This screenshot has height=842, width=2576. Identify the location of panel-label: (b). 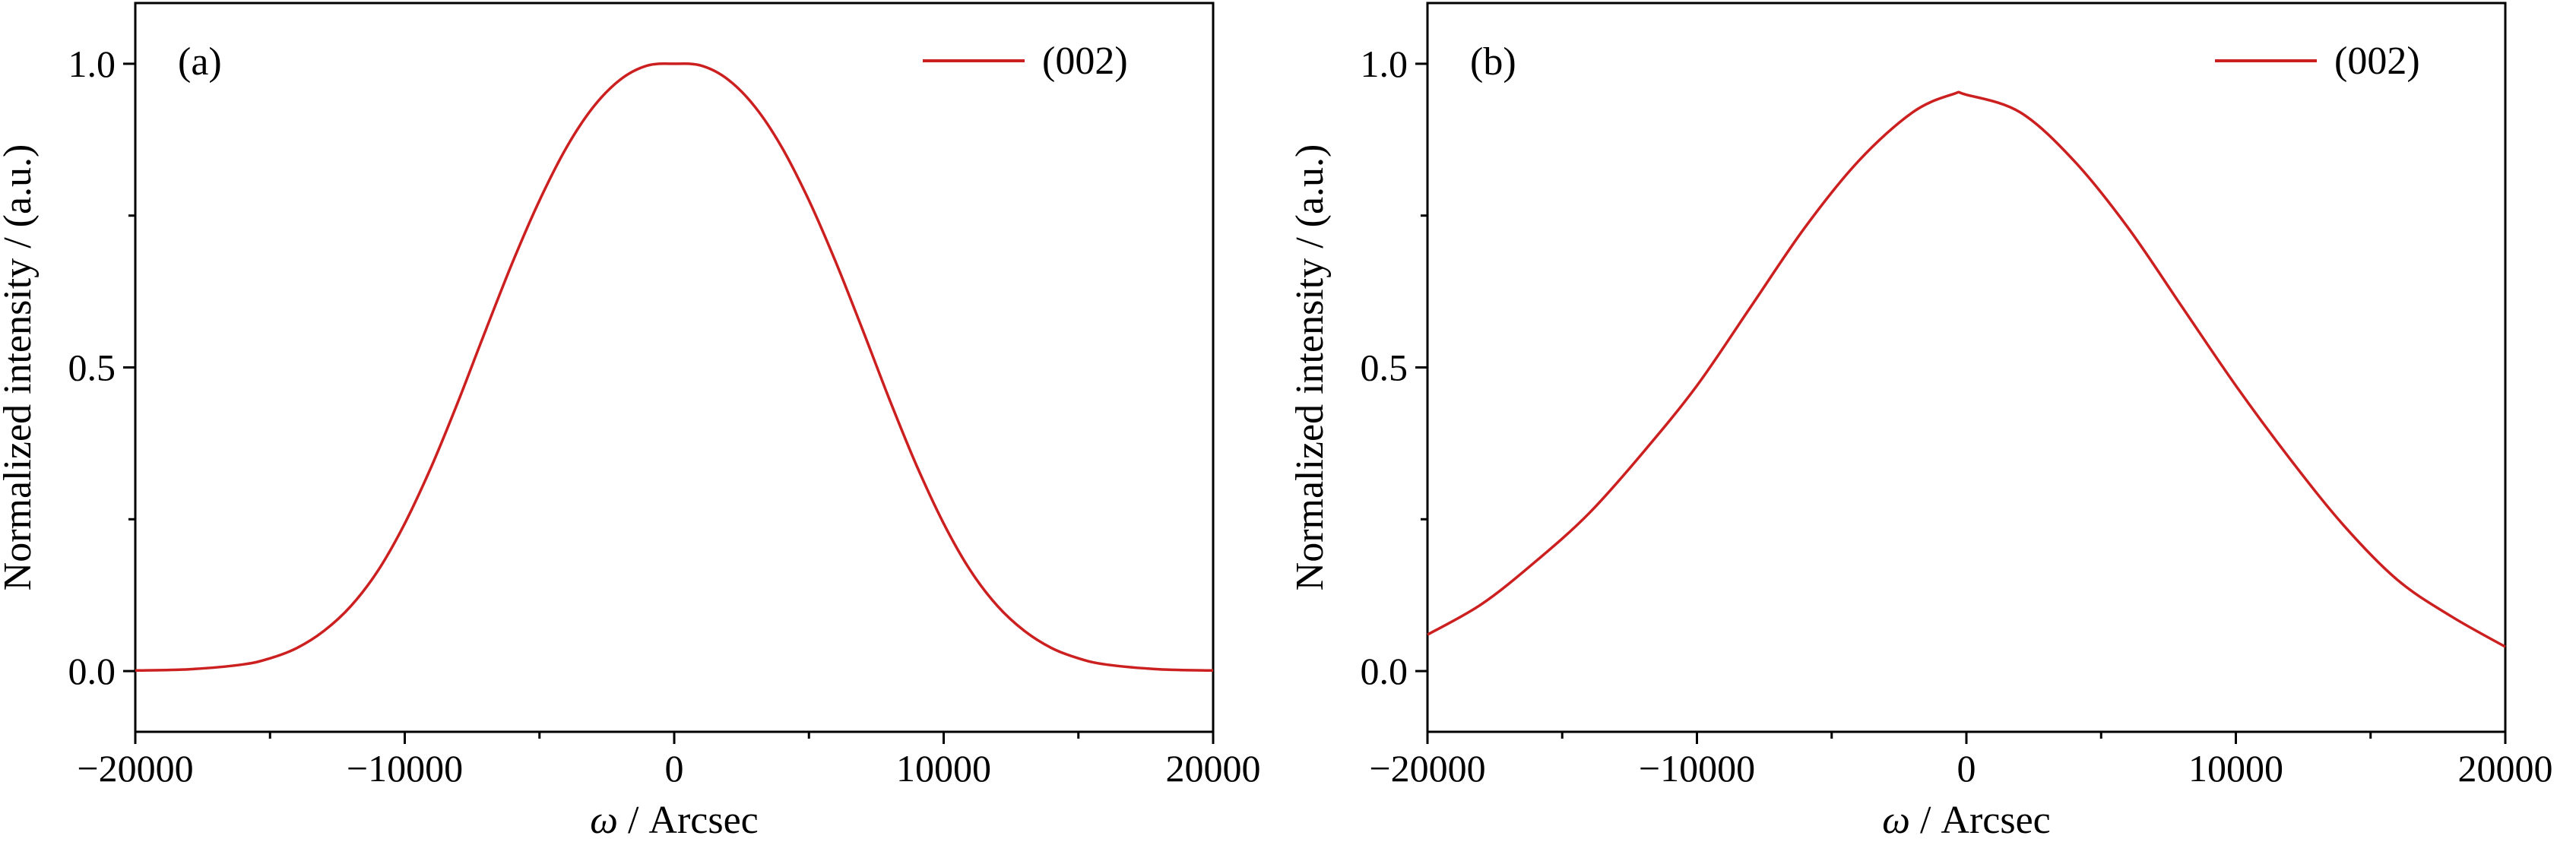
(1493, 62).